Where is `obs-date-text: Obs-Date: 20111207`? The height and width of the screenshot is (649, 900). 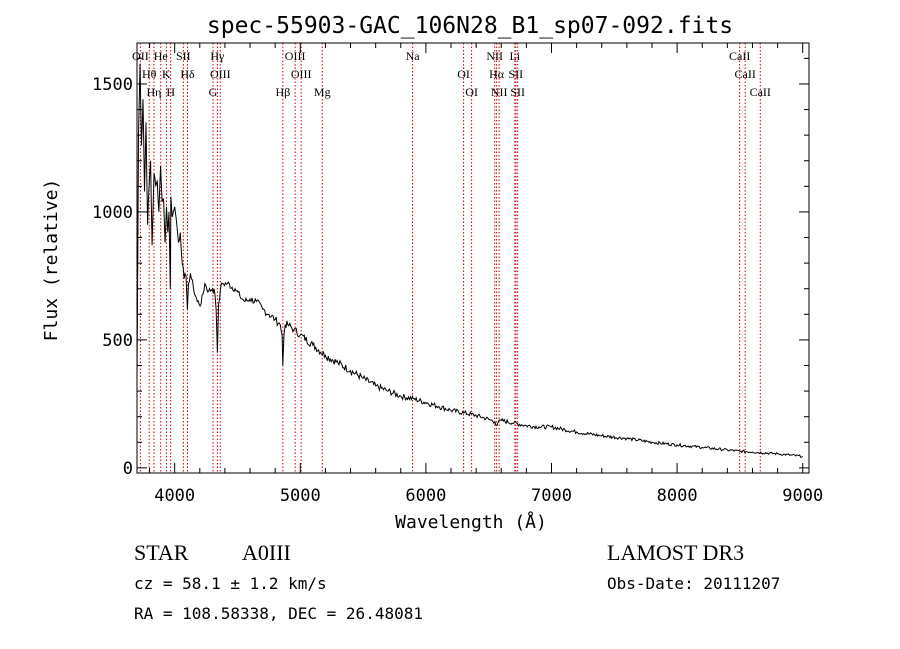 obs-date-text: Obs-Date: 20111207 is located at coordinates (694, 583).